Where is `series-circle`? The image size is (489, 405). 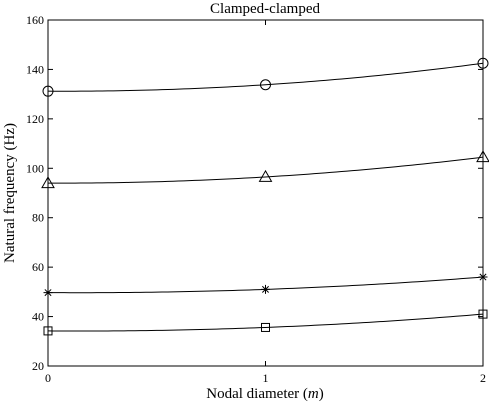 series-circle is located at coordinates (265, 77).